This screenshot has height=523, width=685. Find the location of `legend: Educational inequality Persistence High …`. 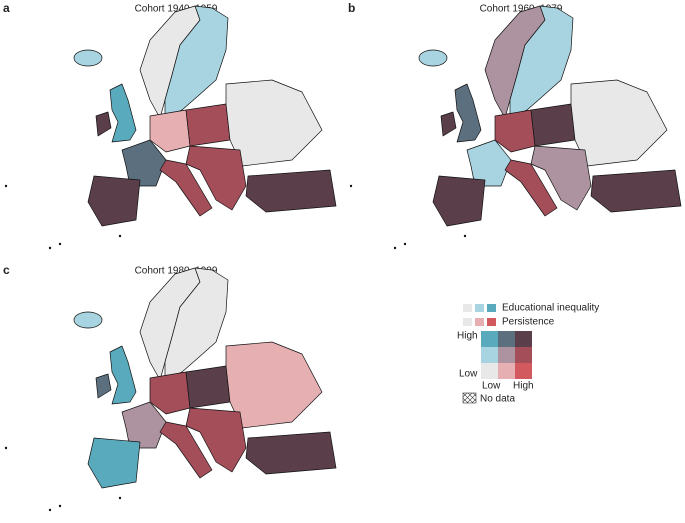

legend: Educational inequality Persistence High … is located at coordinates (528, 354).